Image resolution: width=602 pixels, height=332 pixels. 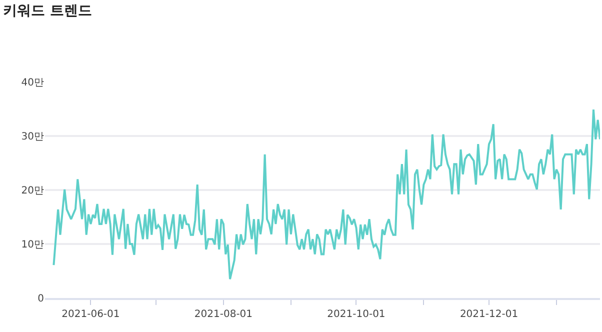 What do you see at coordinates (47, 10) in the screenshot?
I see `chart-title: 키워드 트렌드` at bounding box center [47, 10].